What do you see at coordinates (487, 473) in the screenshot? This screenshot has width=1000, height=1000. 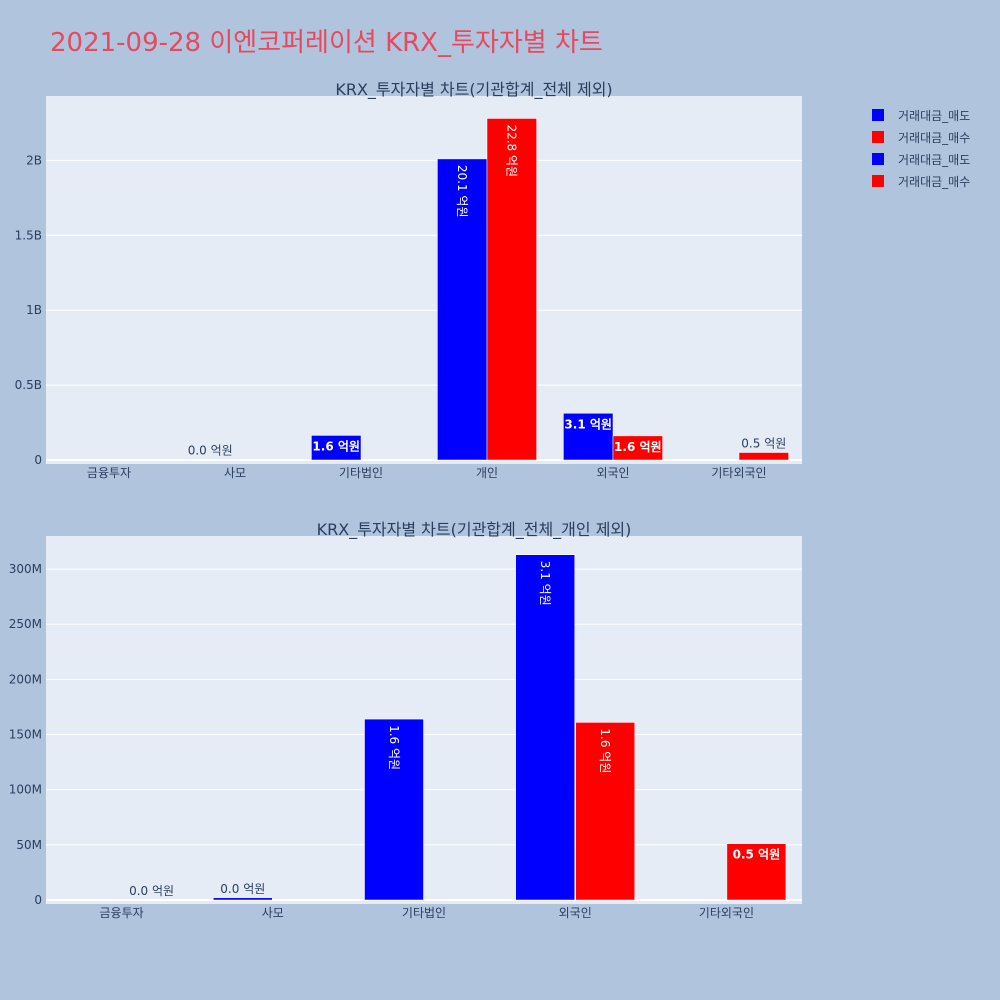 I see `x-tick-label: 개인` at bounding box center [487, 473].